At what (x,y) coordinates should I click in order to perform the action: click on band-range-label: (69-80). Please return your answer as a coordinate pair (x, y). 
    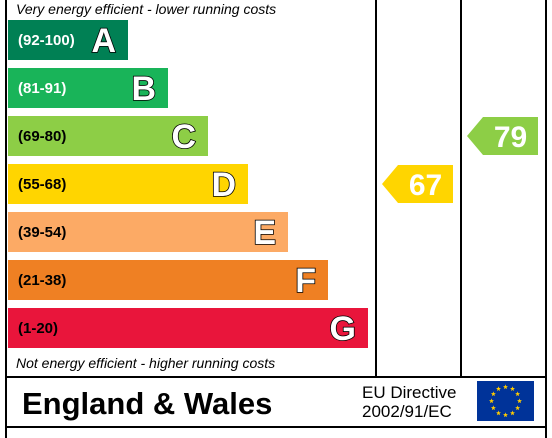
    Looking at the image, I should click on (42, 136).